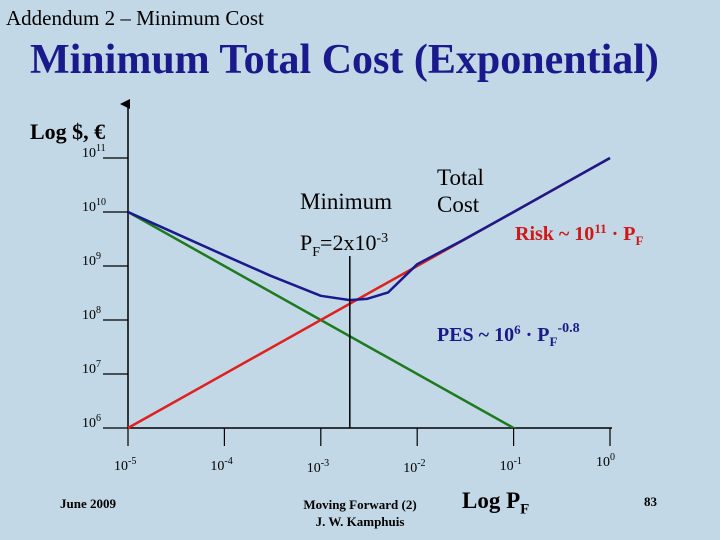 This screenshot has height=540, width=720. What do you see at coordinates (316, 252) in the screenshot?
I see `minimum-pf-subscript: F` at bounding box center [316, 252].